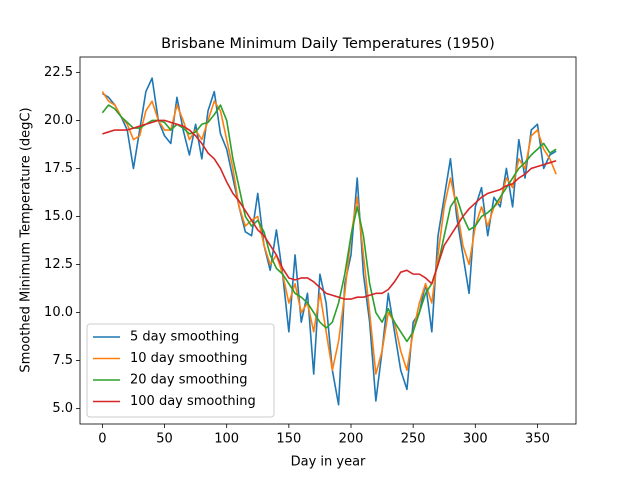  What do you see at coordinates (58, 72) in the screenshot?
I see `y-tick-label: 22.5` at bounding box center [58, 72].